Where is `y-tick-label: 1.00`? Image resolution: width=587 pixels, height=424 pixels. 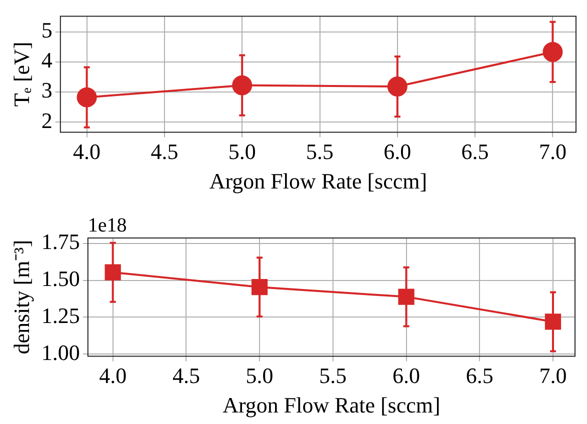 y-tick-label: 1.00 is located at coordinates (60, 352).